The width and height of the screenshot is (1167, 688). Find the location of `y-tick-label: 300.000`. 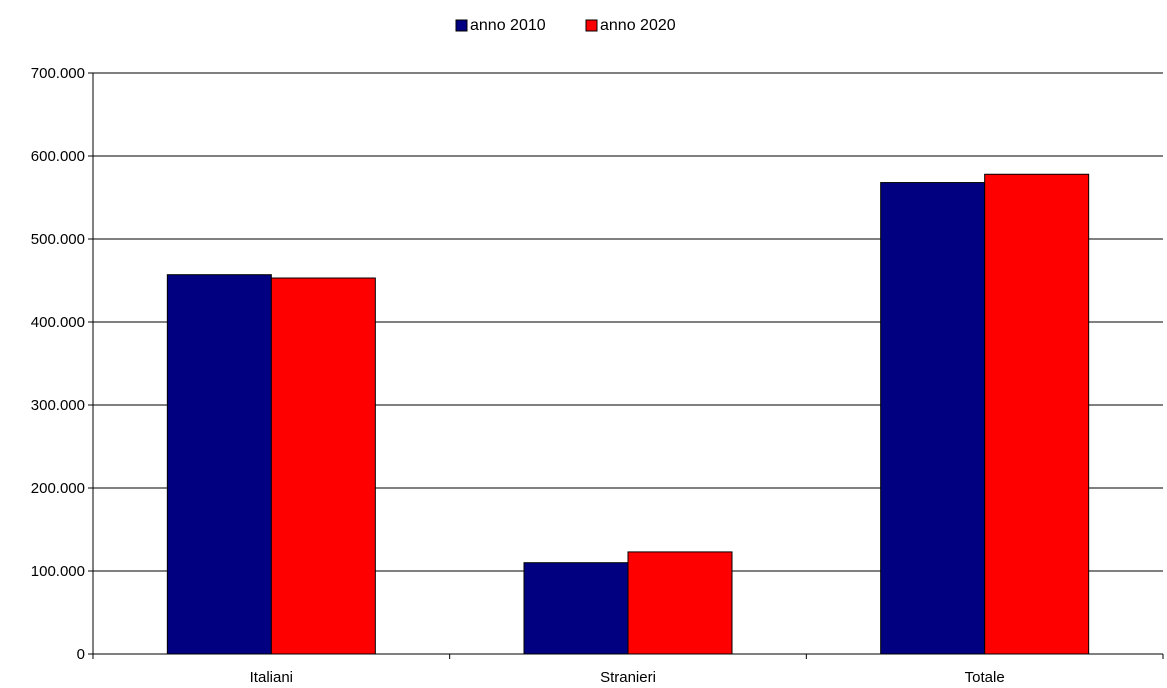

y-tick-label: 300.000 is located at coordinates (58, 405).